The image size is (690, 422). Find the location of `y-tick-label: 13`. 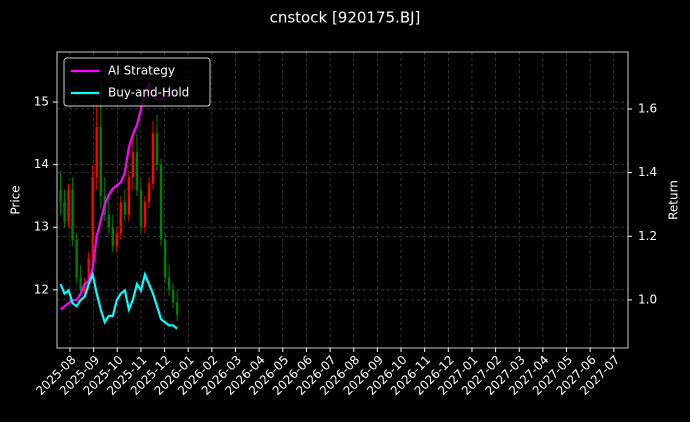

y-tick-label: 13 is located at coordinates (41, 227).